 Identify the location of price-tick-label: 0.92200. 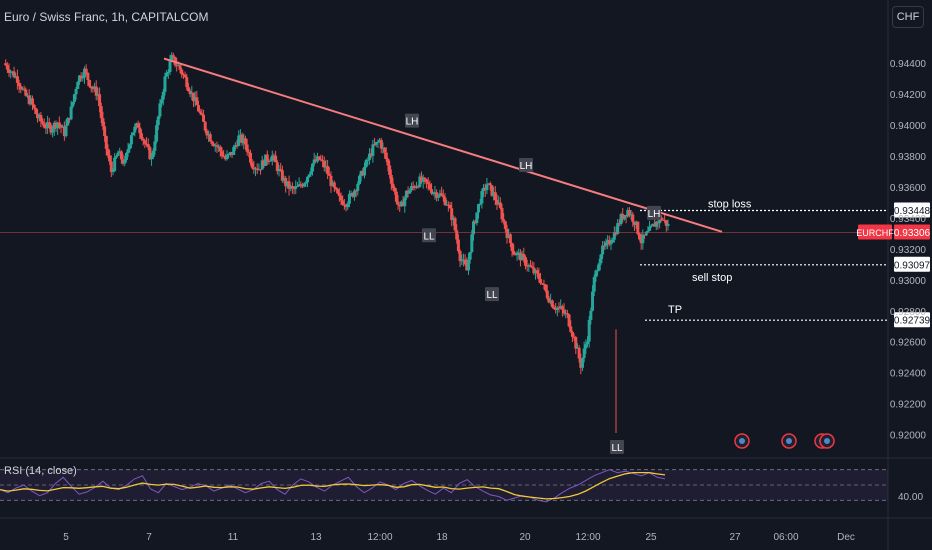
(908, 405).